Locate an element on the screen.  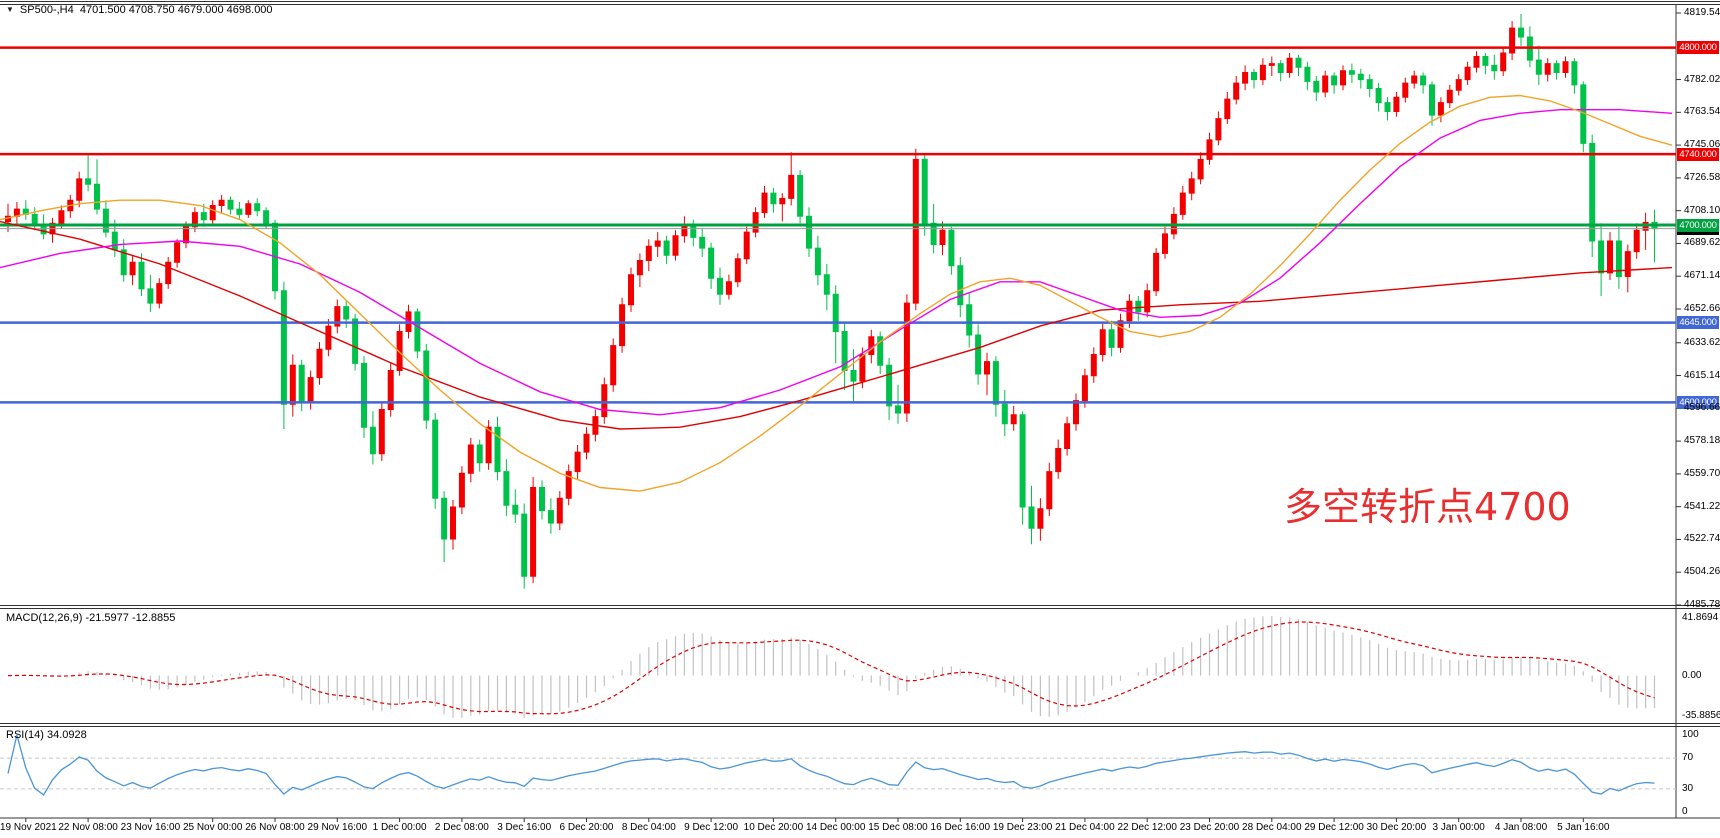
price-tick-label: 4541.220 is located at coordinates (1702, 506).